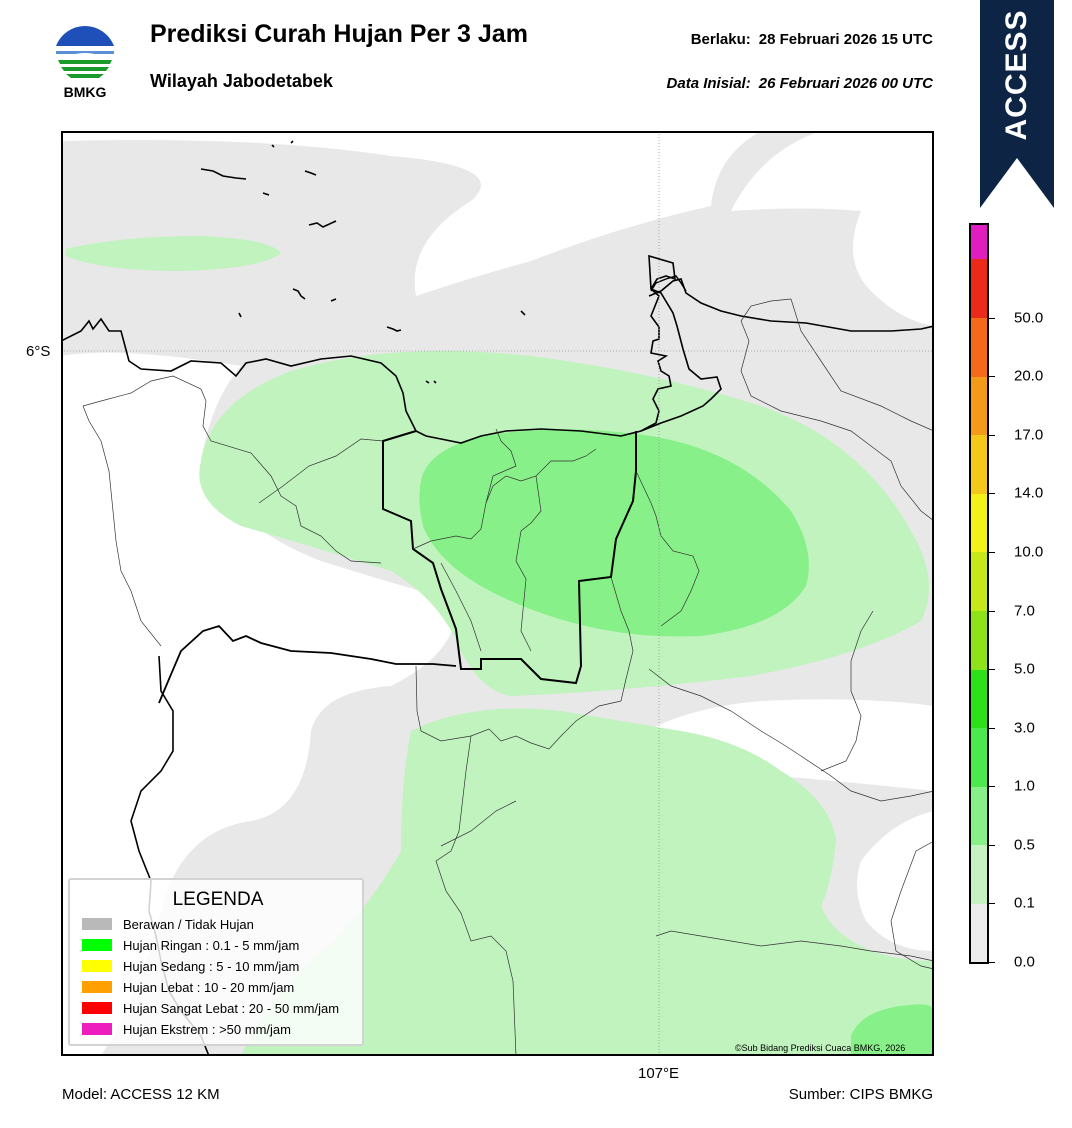 The height and width of the screenshot is (1128, 1072). I want to click on white-area-se2, so click(895, 881).